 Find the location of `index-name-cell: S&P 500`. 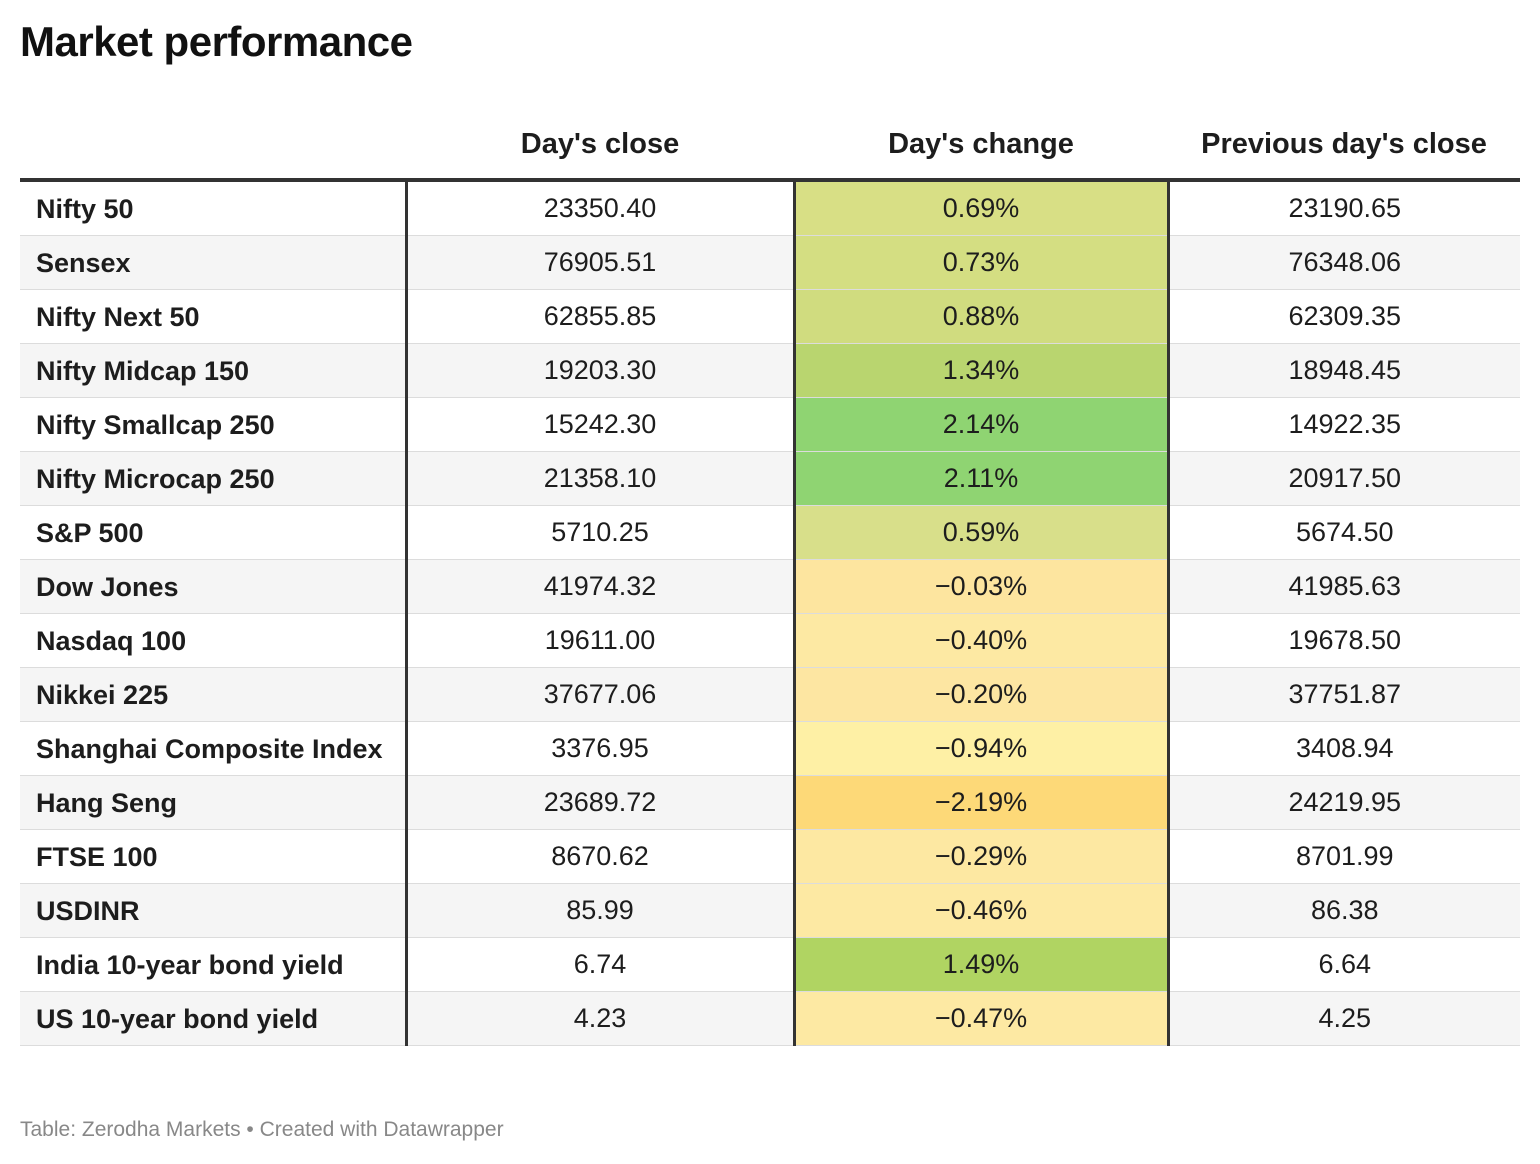

index-name-cell: S&P 500 is located at coordinates (213, 532).